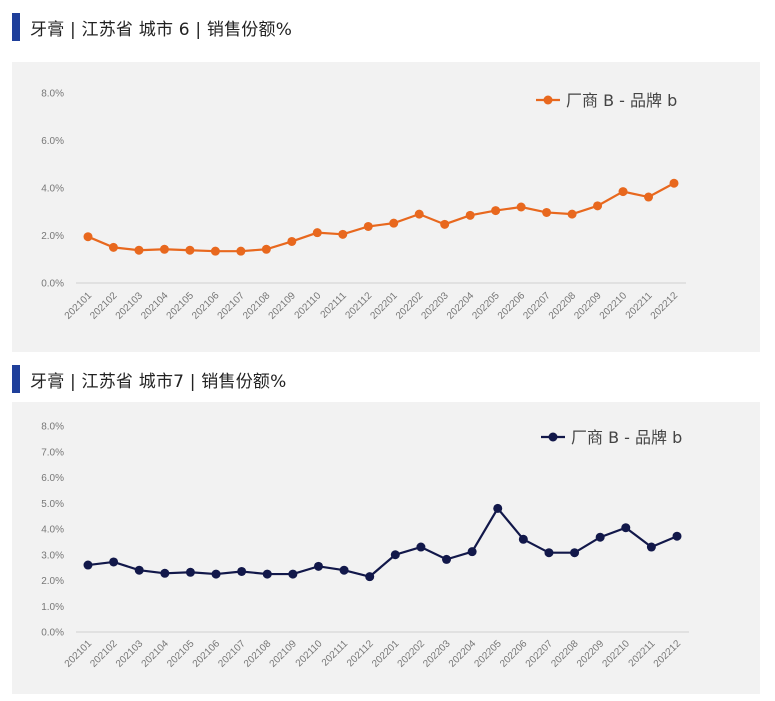 Image resolution: width=775 pixels, height=701 pixels. Describe the element at coordinates (514, 654) in the screenshot. I see `x-tick-label: 202206` at that location.